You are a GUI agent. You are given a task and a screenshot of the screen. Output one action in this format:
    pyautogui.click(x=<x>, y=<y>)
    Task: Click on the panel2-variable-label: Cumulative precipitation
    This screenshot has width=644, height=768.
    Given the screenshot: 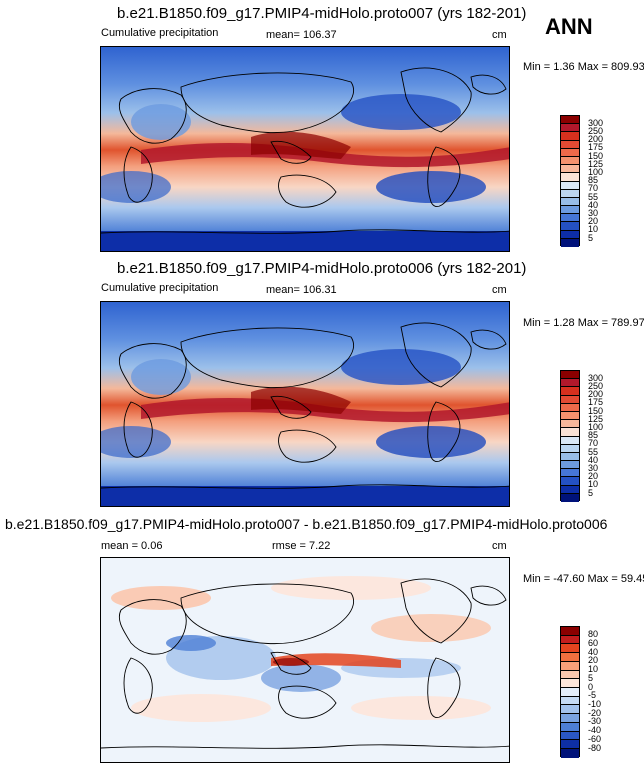 What is the action you would take?
    pyautogui.click(x=160, y=288)
    